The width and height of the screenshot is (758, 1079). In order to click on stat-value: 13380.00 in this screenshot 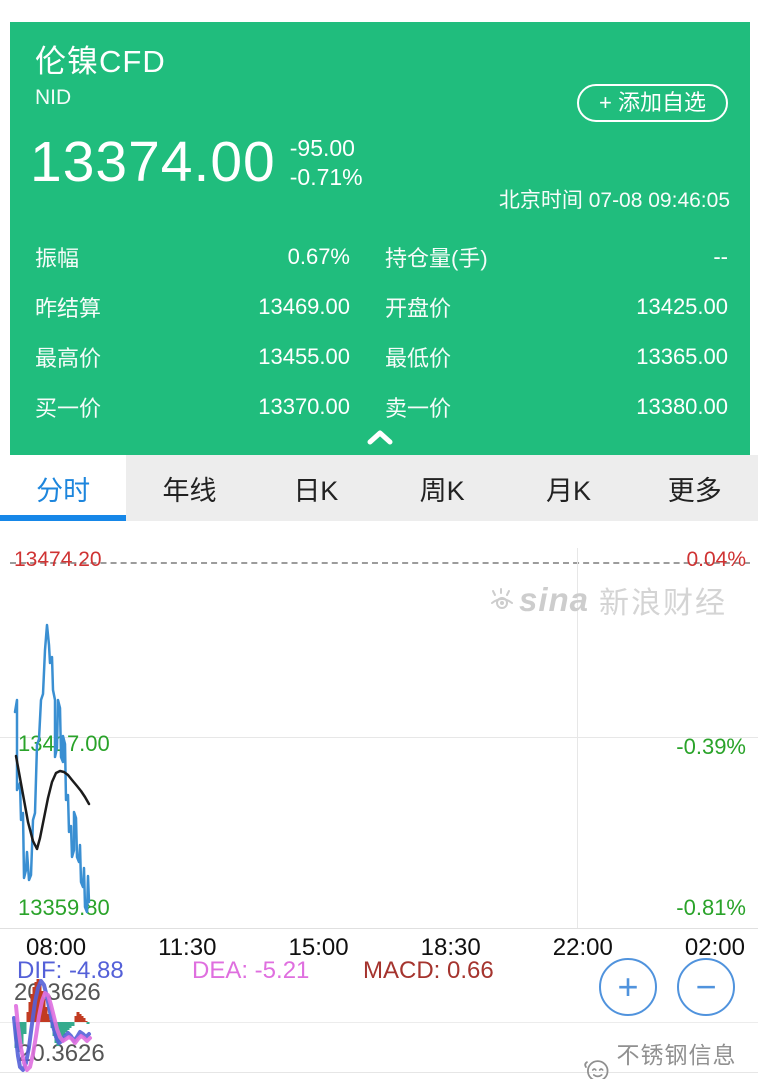, I will do `click(682, 406)`.